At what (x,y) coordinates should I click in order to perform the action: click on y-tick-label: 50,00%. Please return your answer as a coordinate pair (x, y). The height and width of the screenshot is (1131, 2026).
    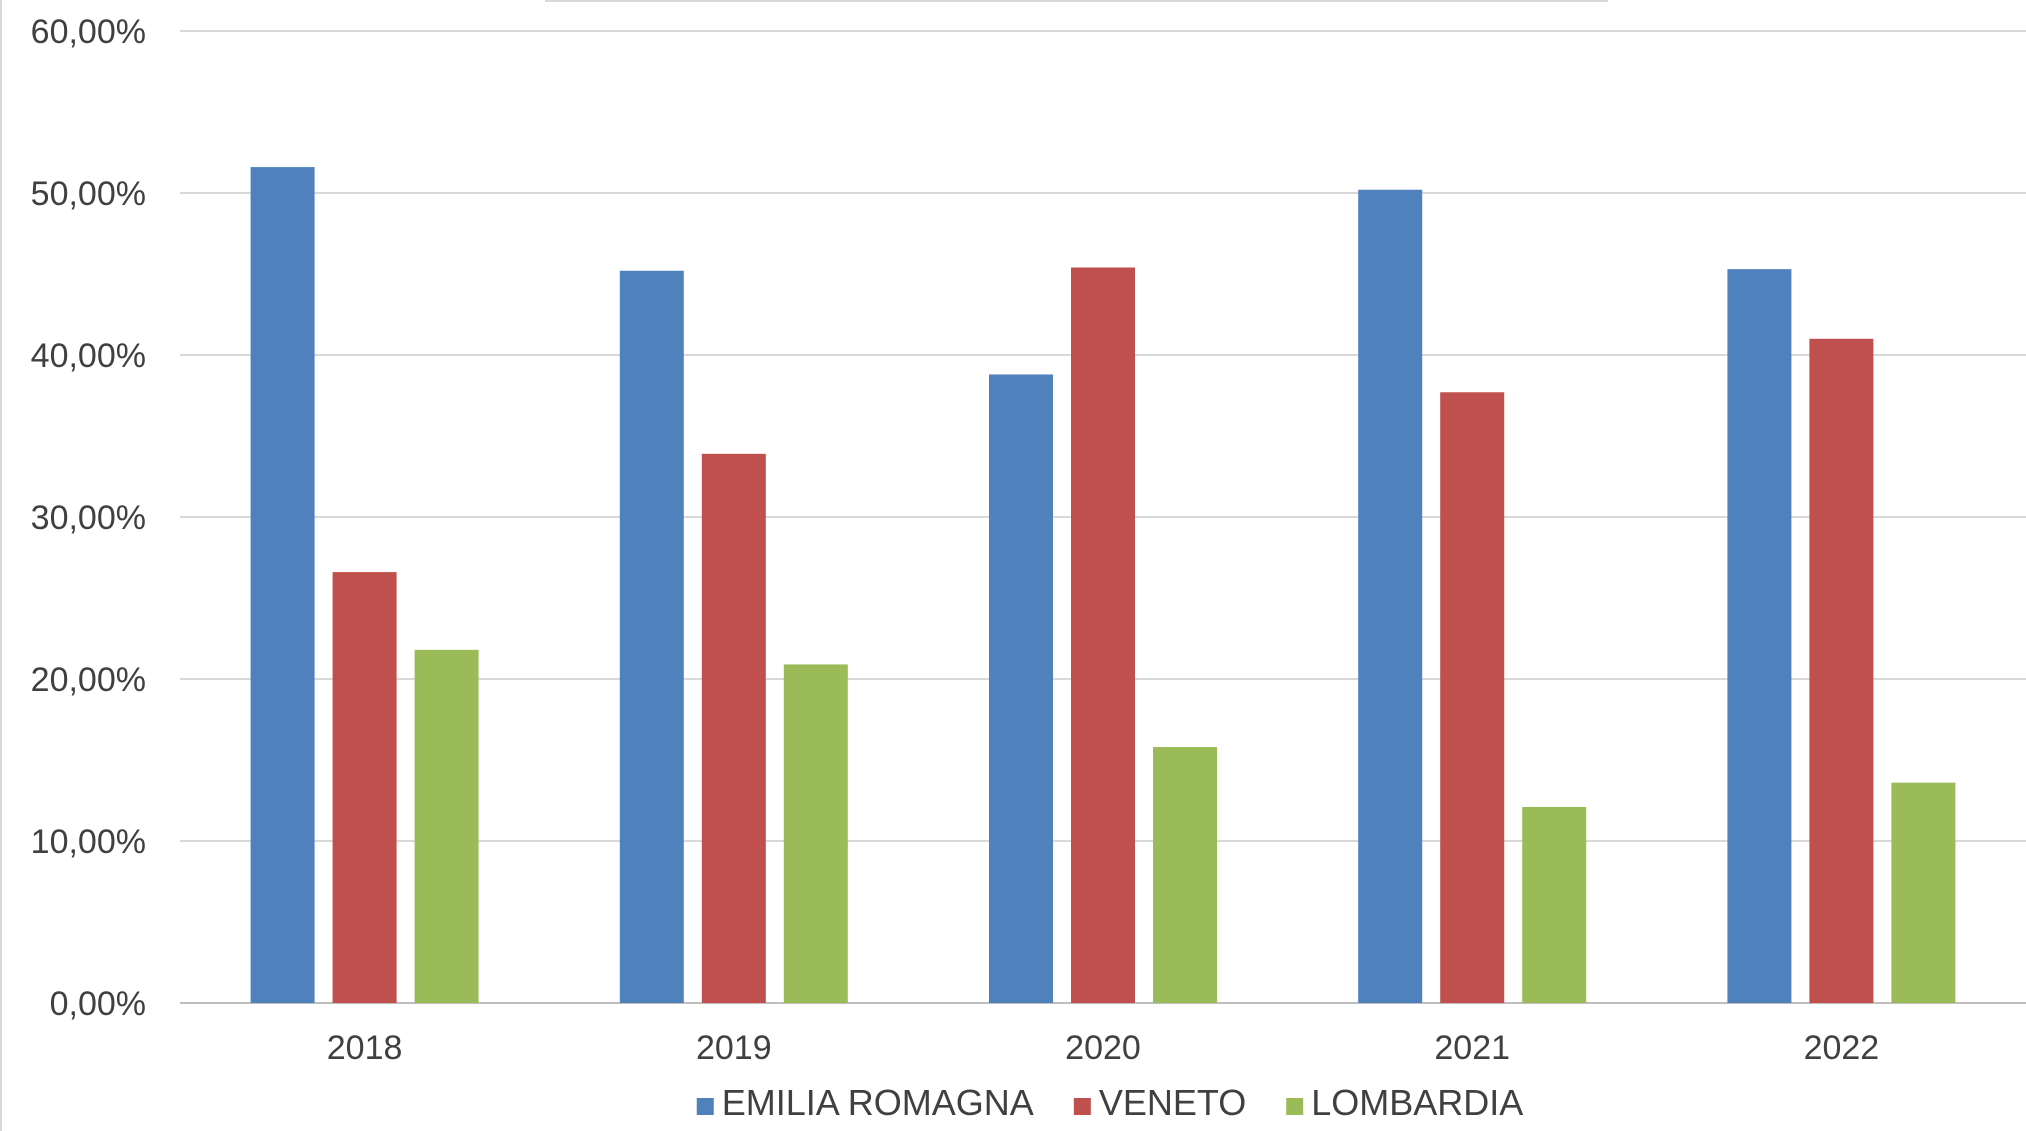
    Looking at the image, I should click on (88, 194).